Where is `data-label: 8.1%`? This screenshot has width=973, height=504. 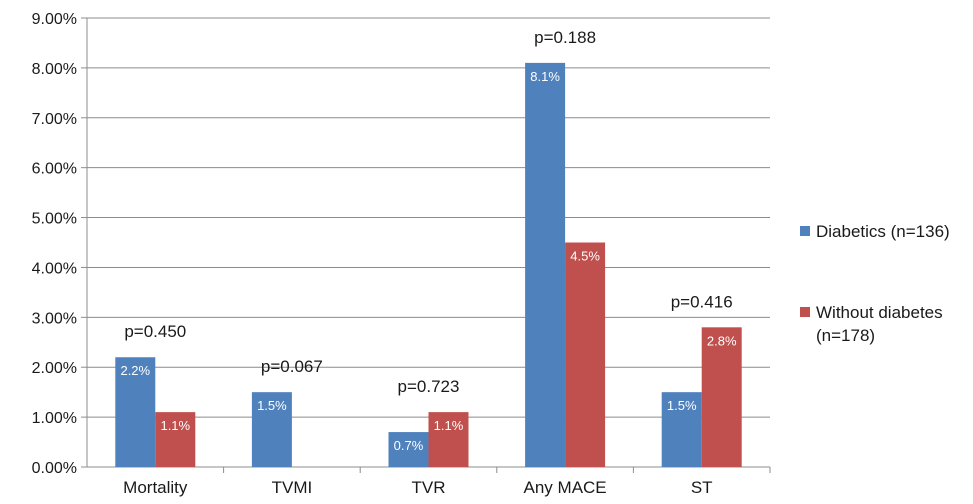
data-label: 8.1% is located at coordinates (545, 76).